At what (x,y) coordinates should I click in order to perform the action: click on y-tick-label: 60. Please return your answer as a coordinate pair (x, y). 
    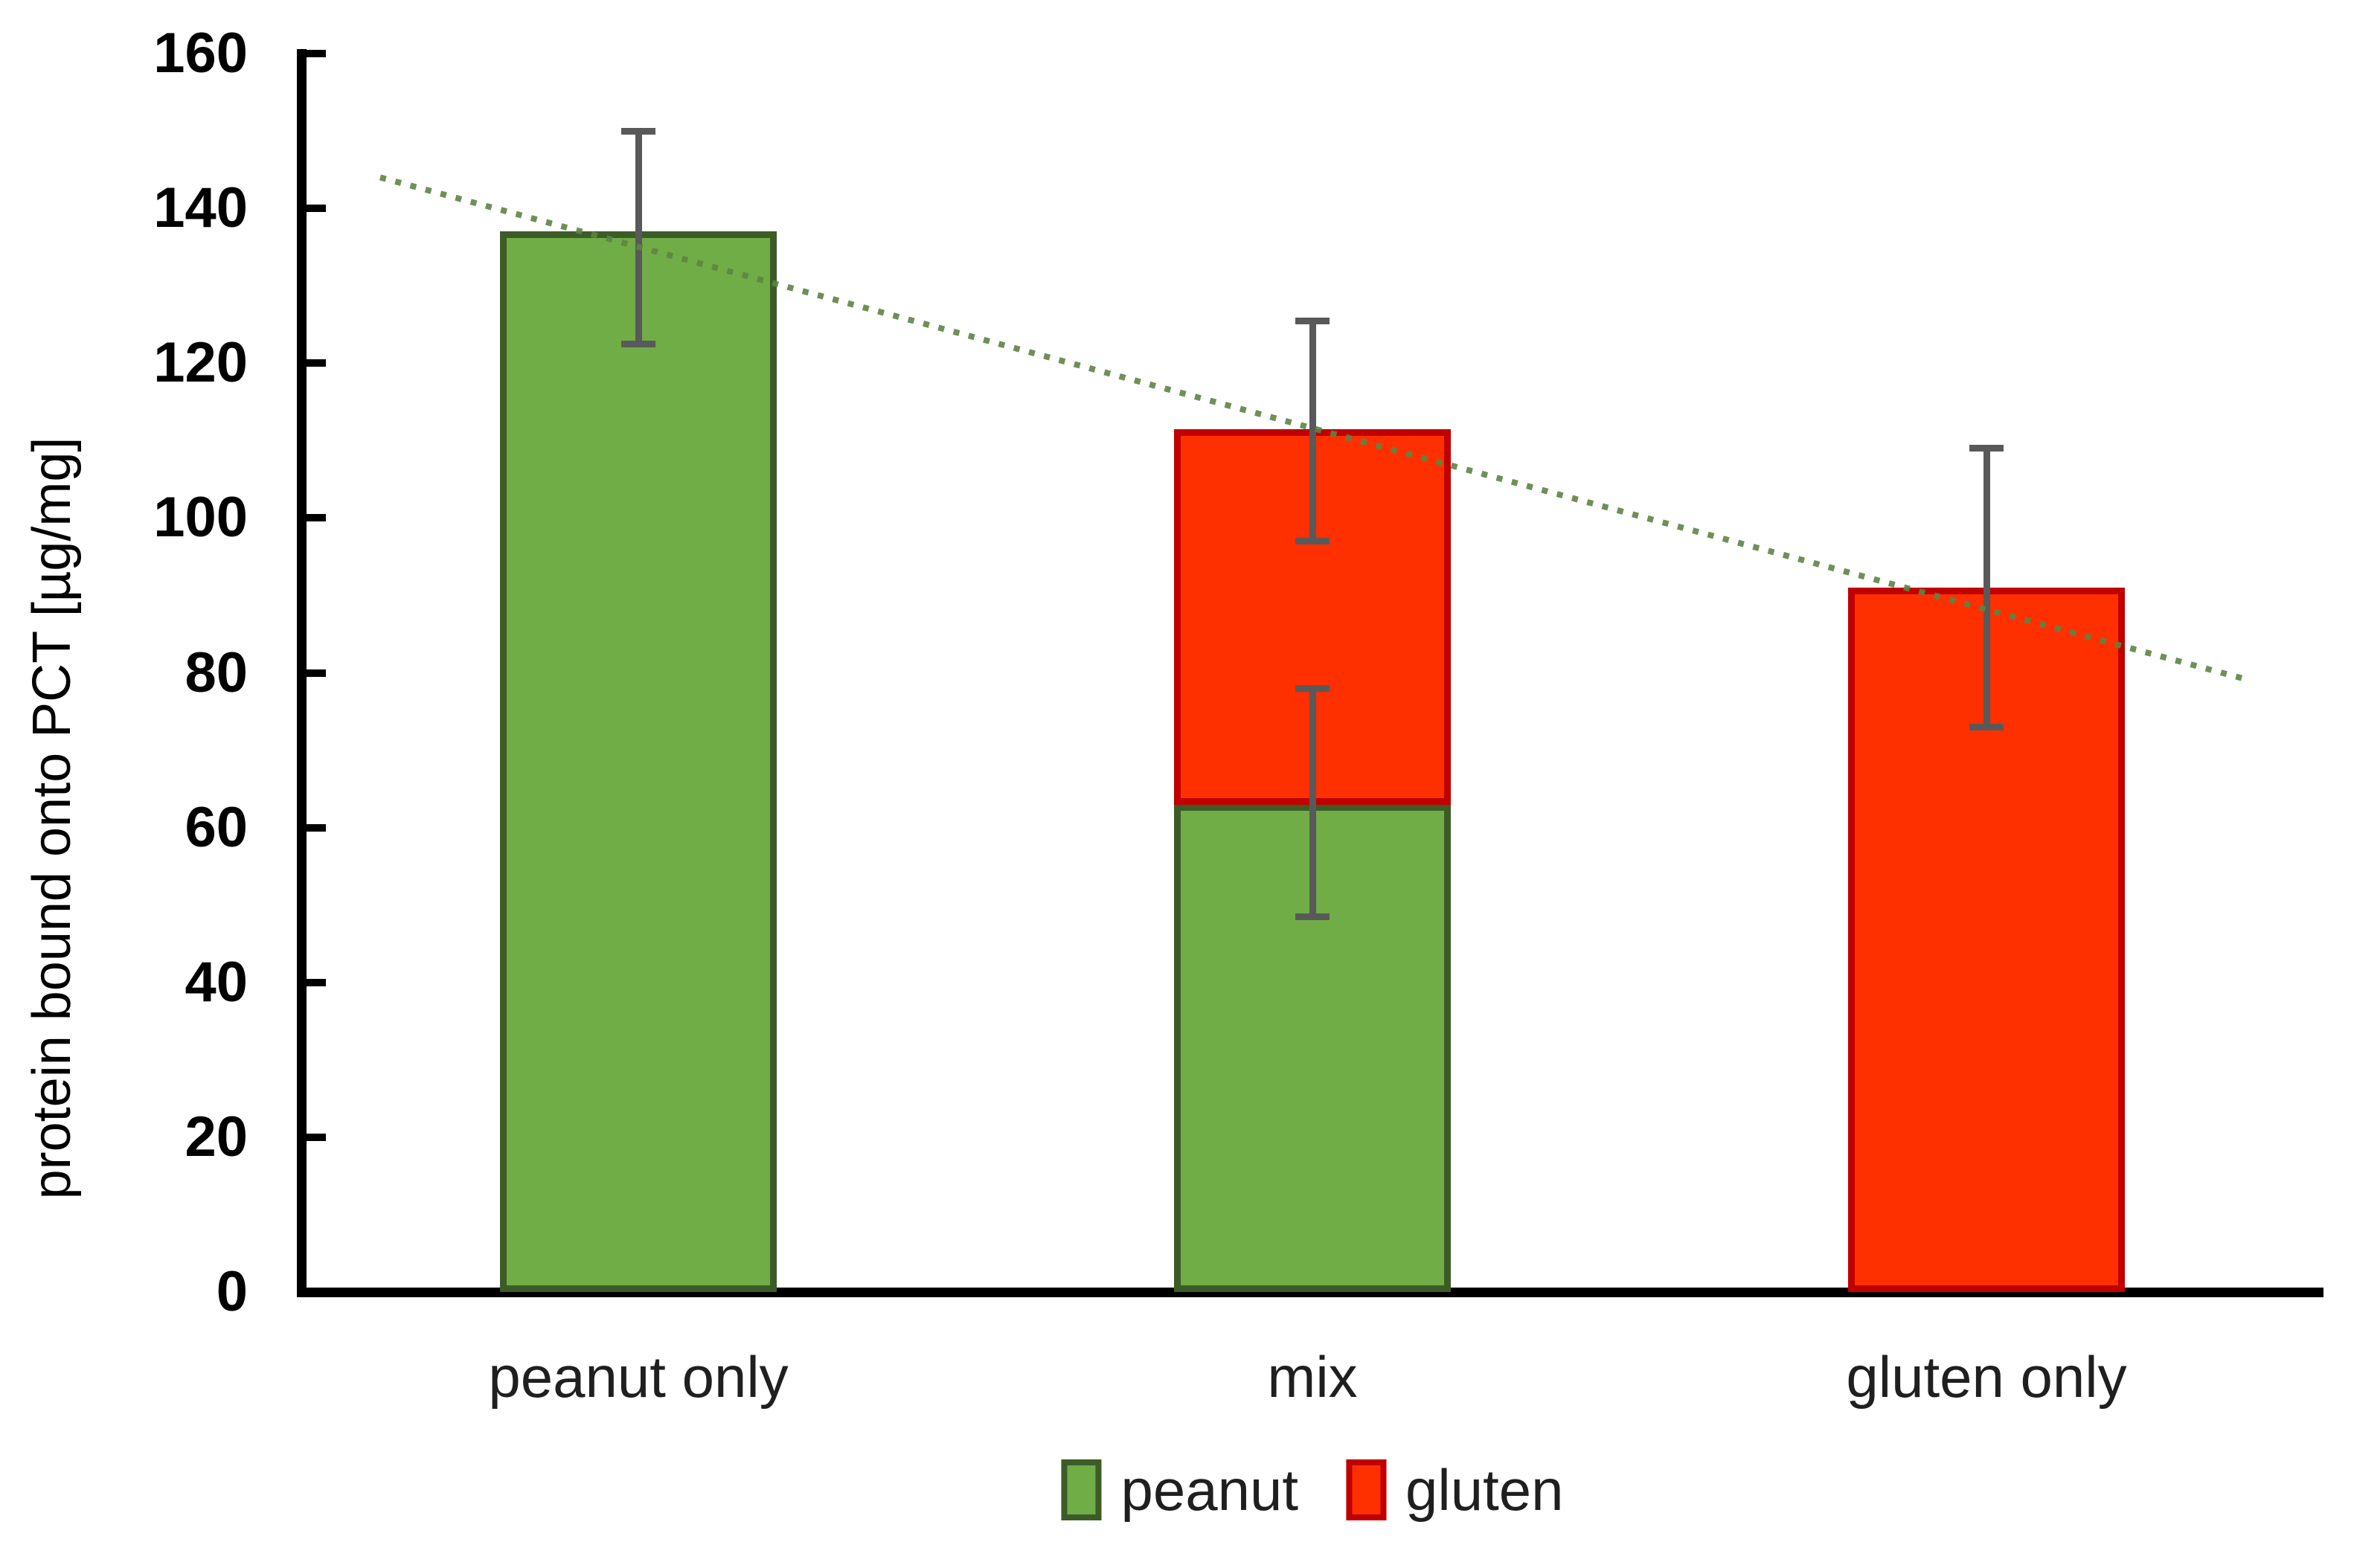
    Looking at the image, I should click on (216, 827).